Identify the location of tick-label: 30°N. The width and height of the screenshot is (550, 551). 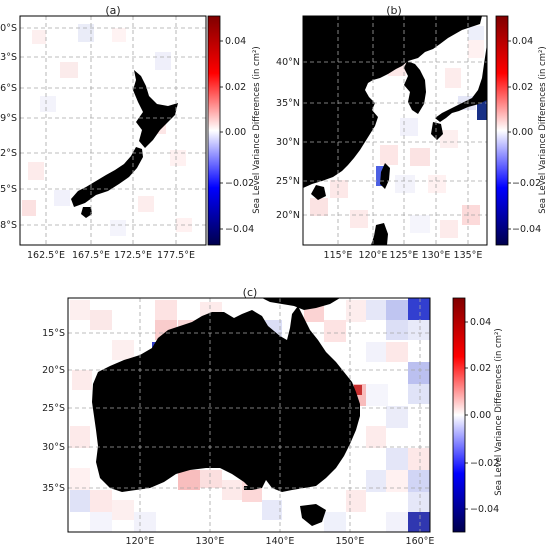
(288, 142).